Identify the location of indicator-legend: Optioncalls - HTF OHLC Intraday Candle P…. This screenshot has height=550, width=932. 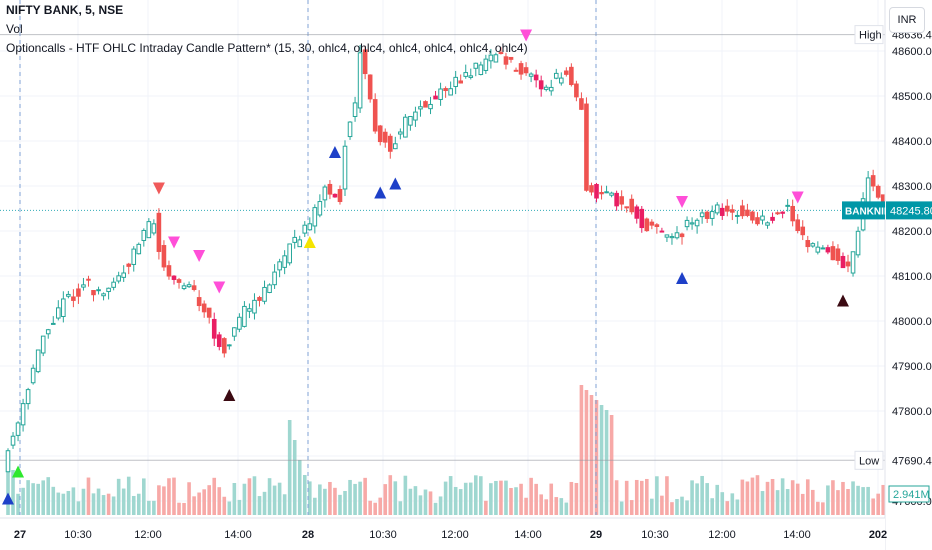
(267, 48).